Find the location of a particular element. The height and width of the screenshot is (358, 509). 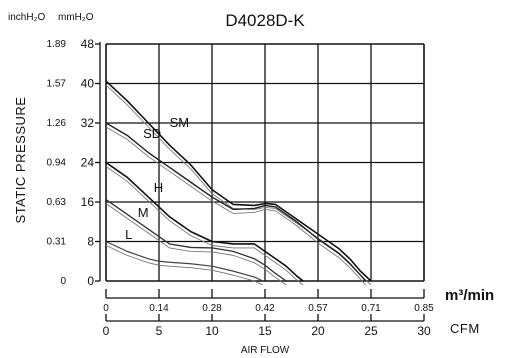

y-tick-label-mm: 40 is located at coordinates (88, 84).